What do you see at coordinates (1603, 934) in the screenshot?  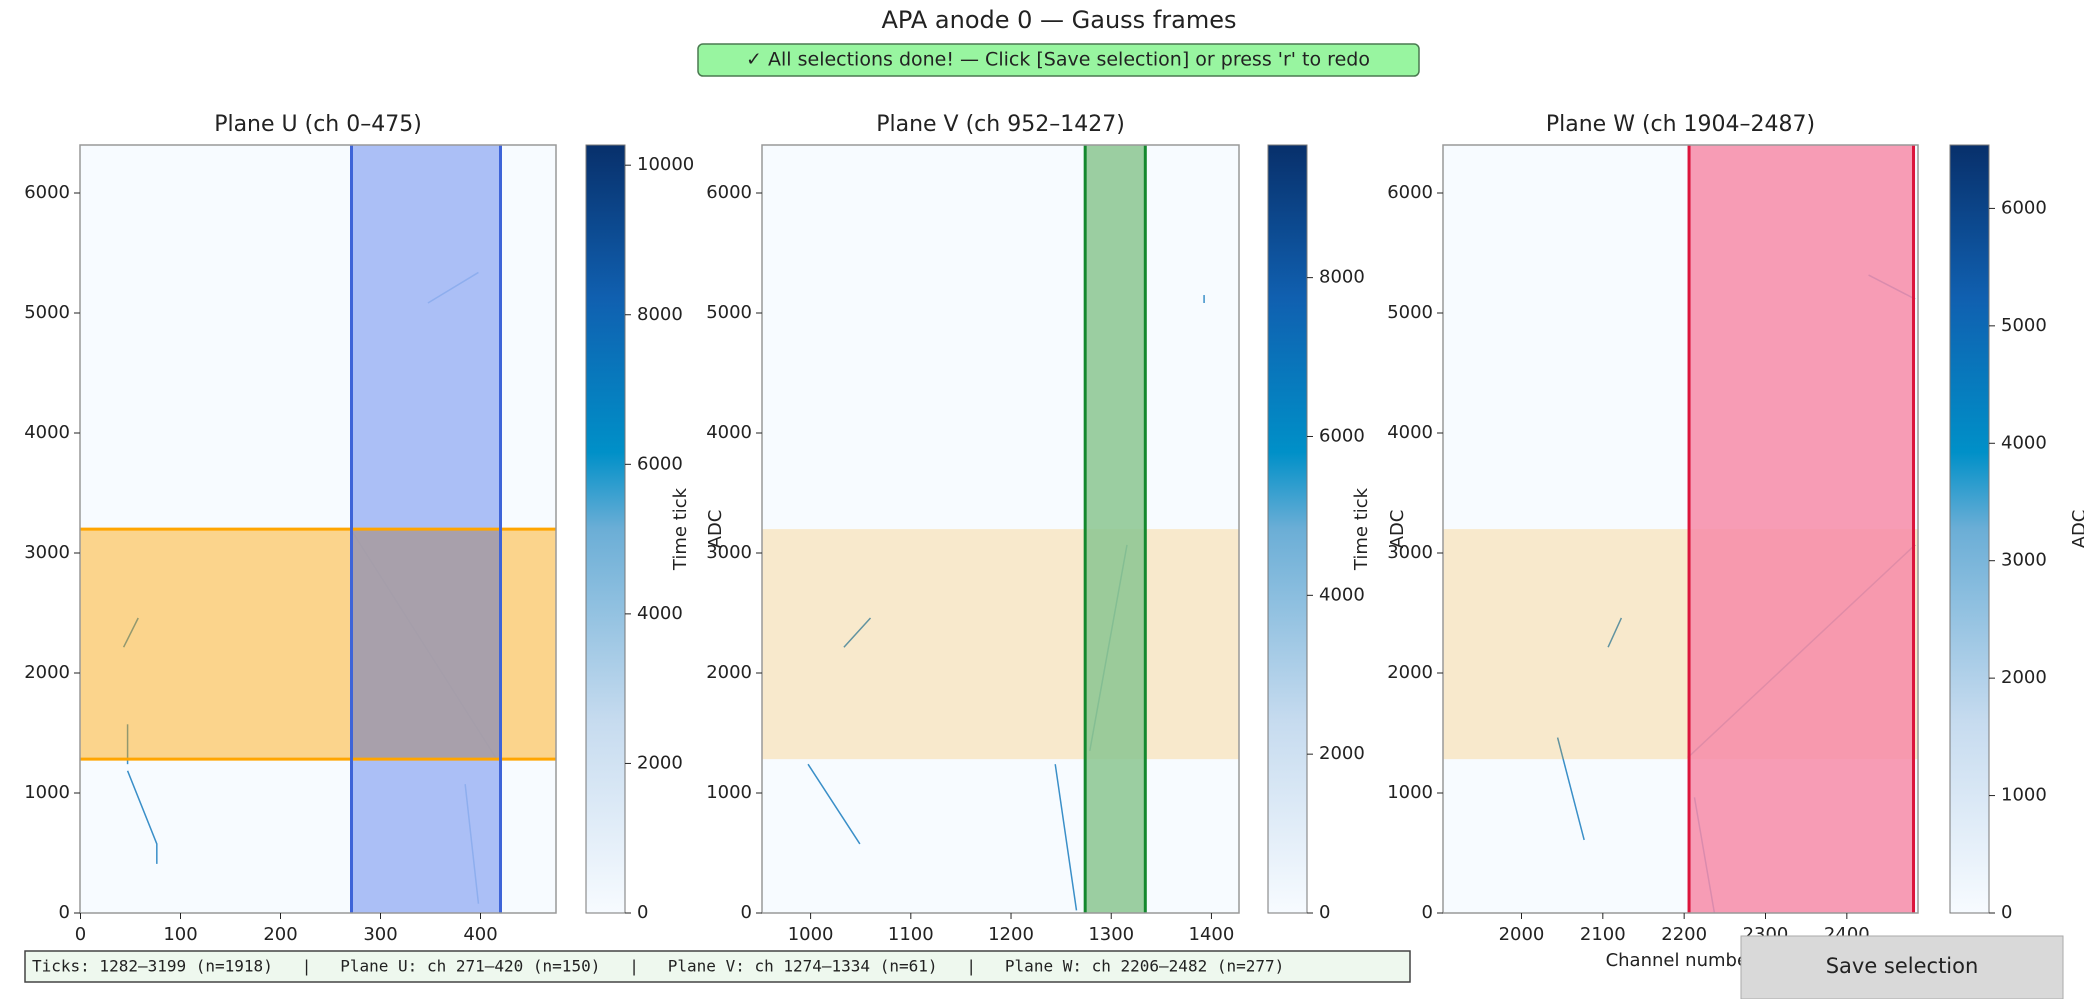 I see `x-tick-label: 2100` at bounding box center [1603, 934].